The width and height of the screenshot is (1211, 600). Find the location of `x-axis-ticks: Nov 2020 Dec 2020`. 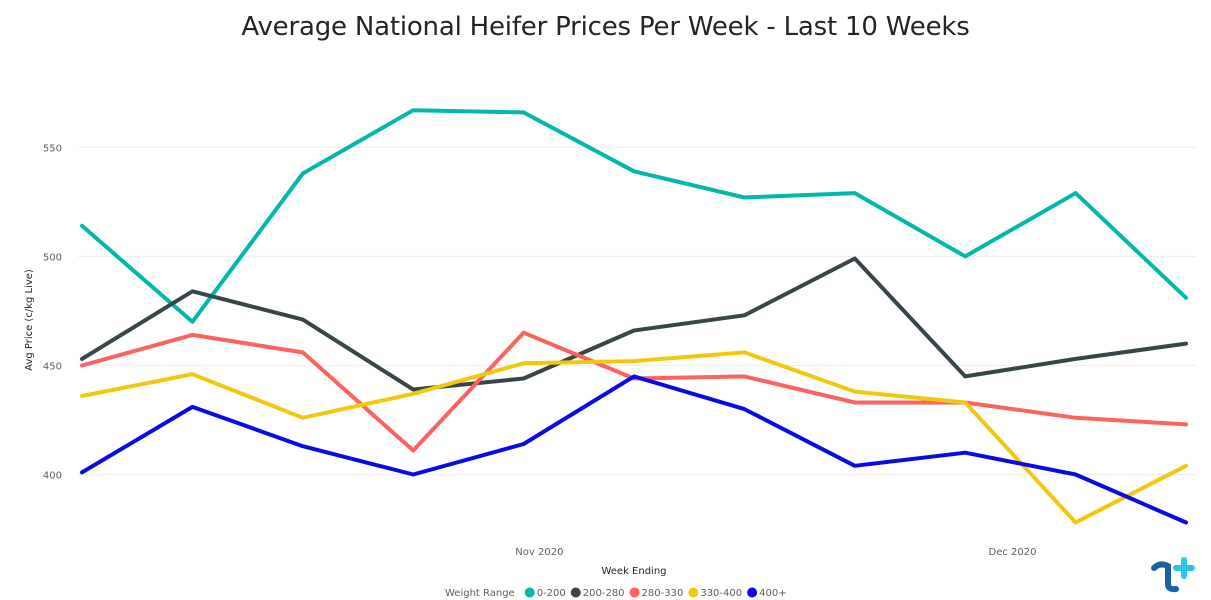

x-axis-ticks: Nov 2020 Dec 2020 is located at coordinates (775, 552).